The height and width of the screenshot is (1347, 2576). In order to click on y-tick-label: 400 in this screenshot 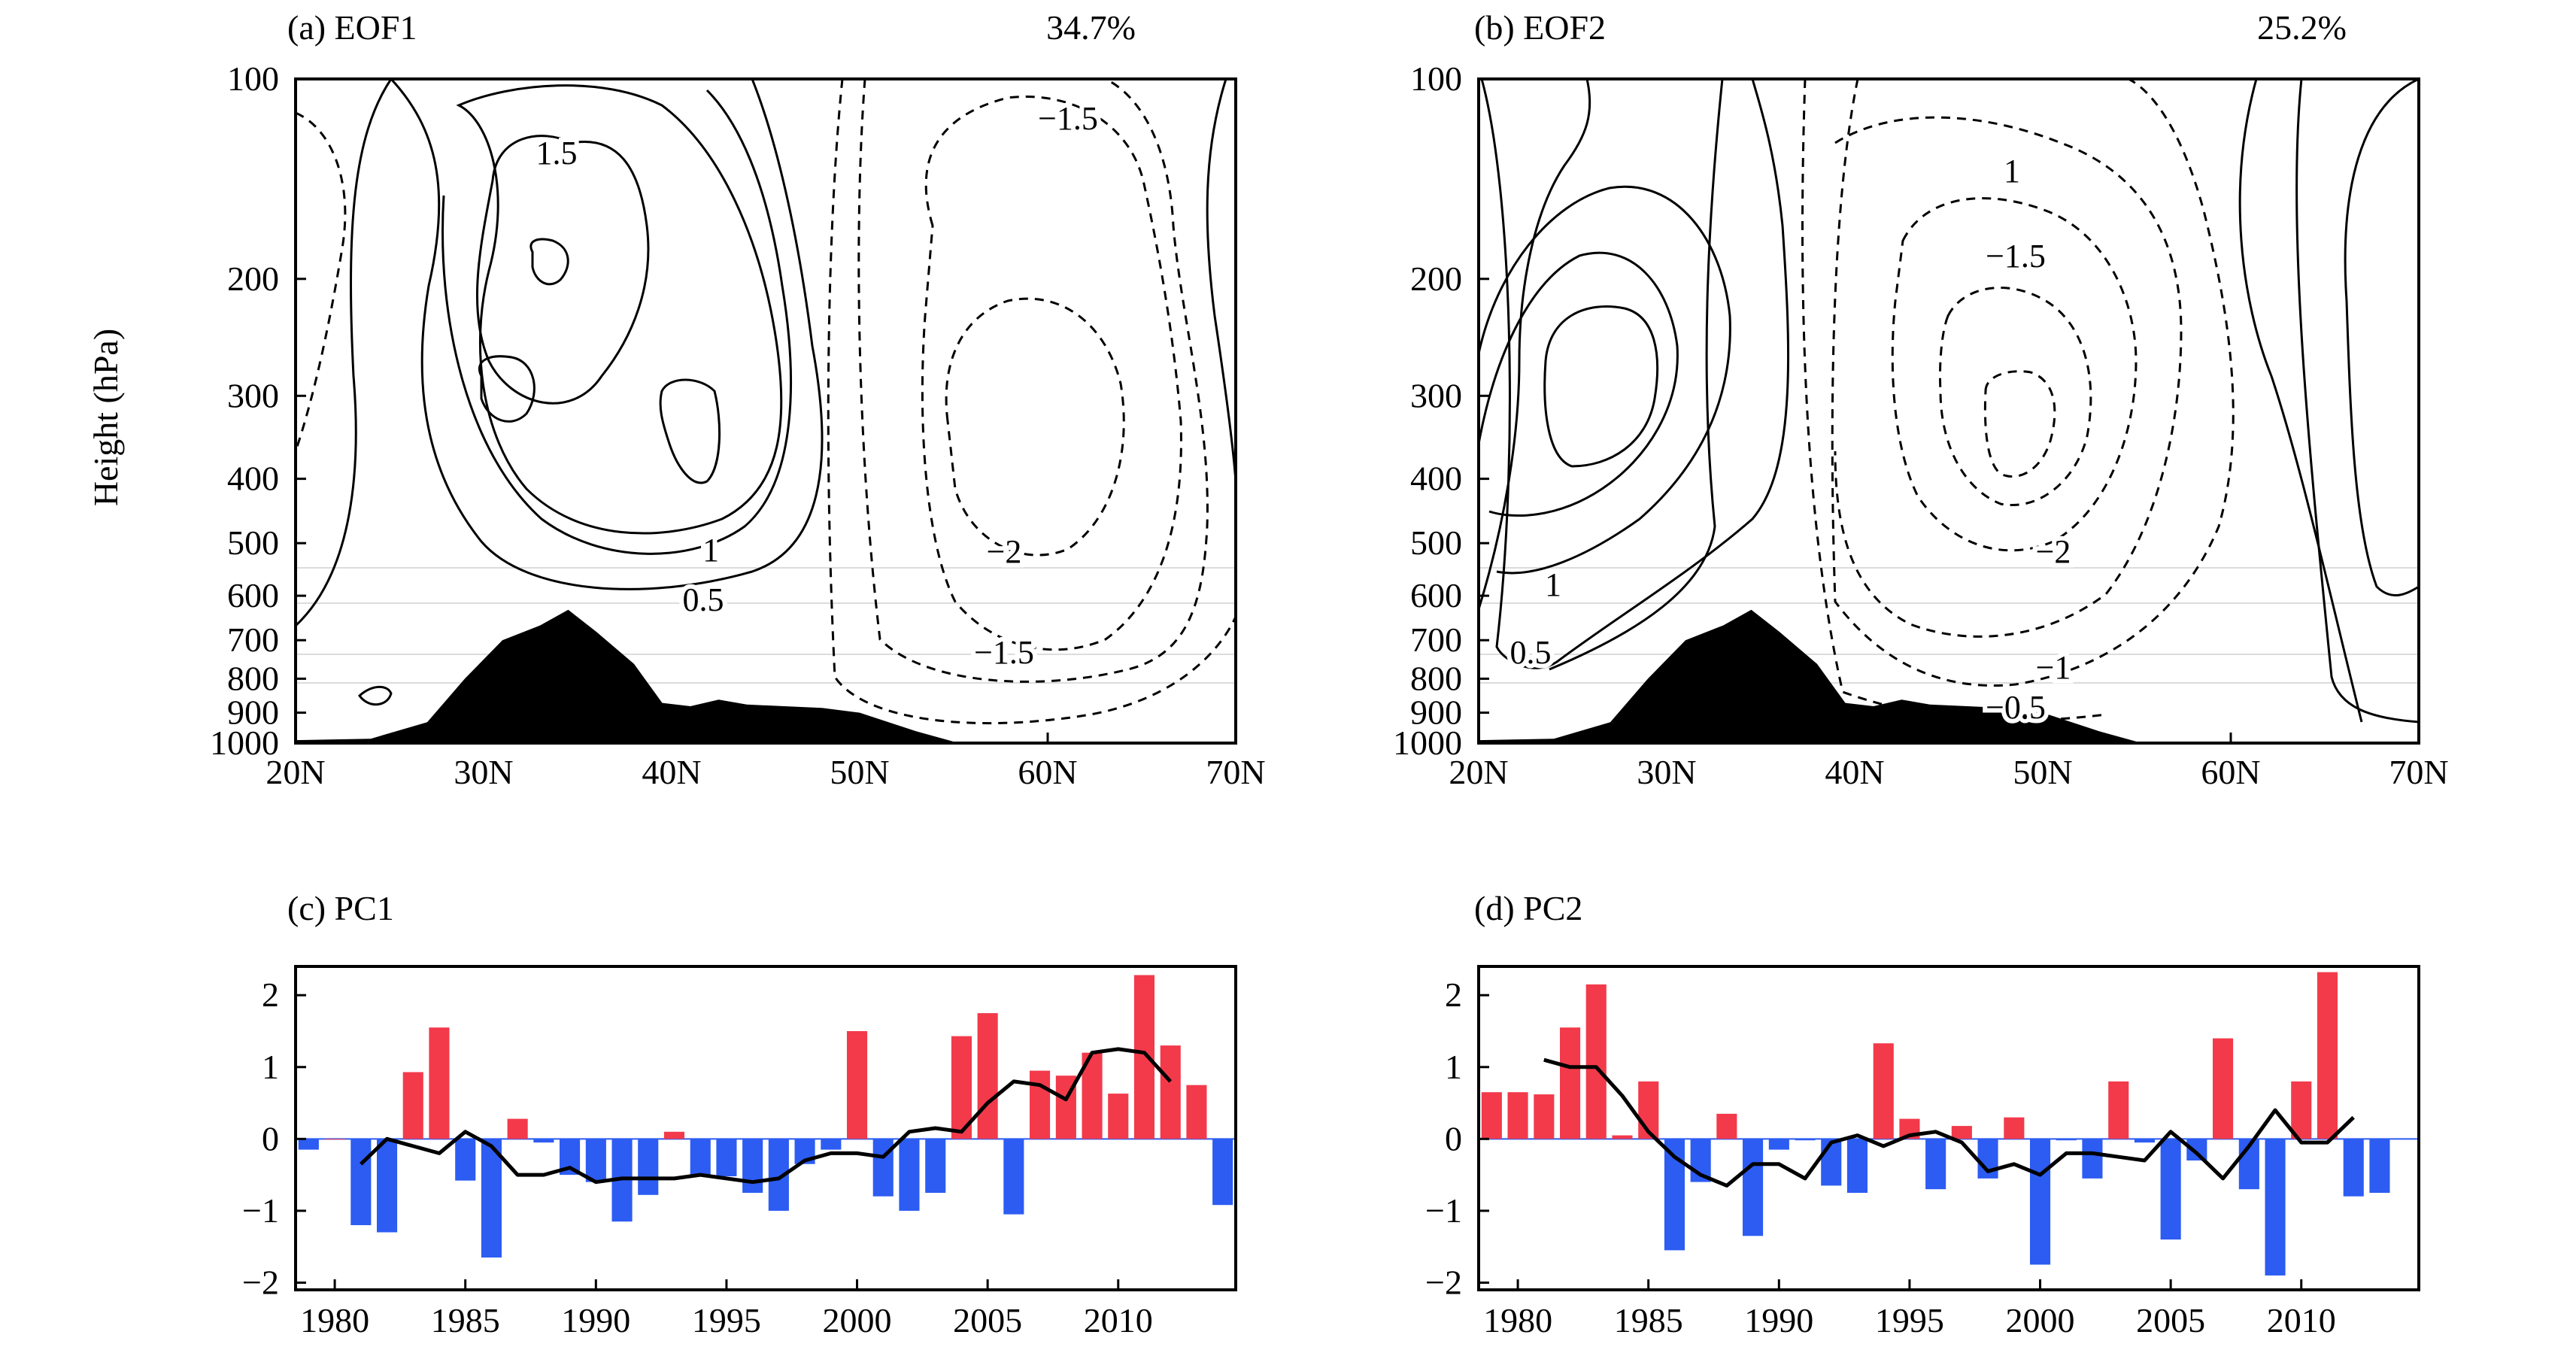, I will do `click(253, 479)`.